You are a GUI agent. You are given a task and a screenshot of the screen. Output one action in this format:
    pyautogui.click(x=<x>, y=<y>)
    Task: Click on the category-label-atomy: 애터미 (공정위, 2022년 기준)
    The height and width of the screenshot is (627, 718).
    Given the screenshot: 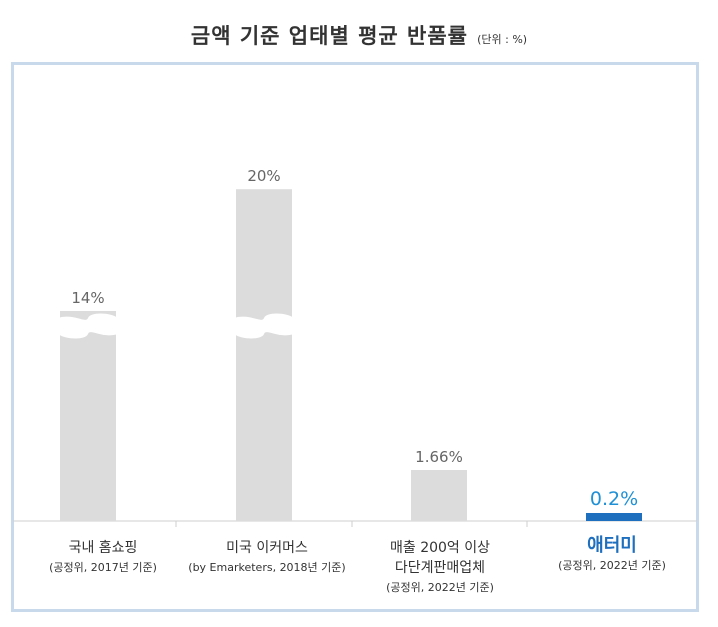 What is the action you would take?
    pyautogui.click(x=612, y=556)
    